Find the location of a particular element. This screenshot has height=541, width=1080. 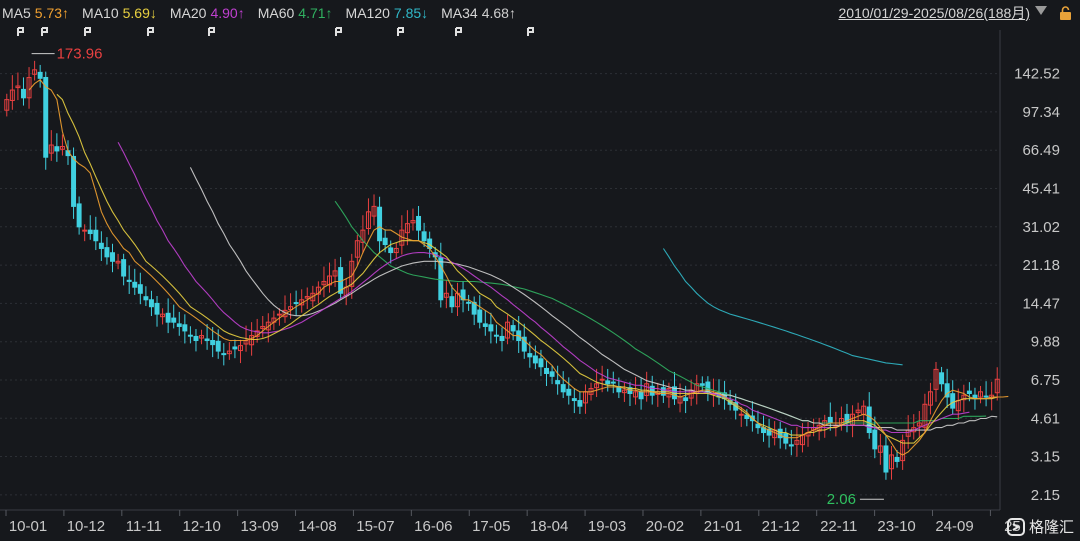

x-tick-label: 21-01 is located at coordinates (723, 526).